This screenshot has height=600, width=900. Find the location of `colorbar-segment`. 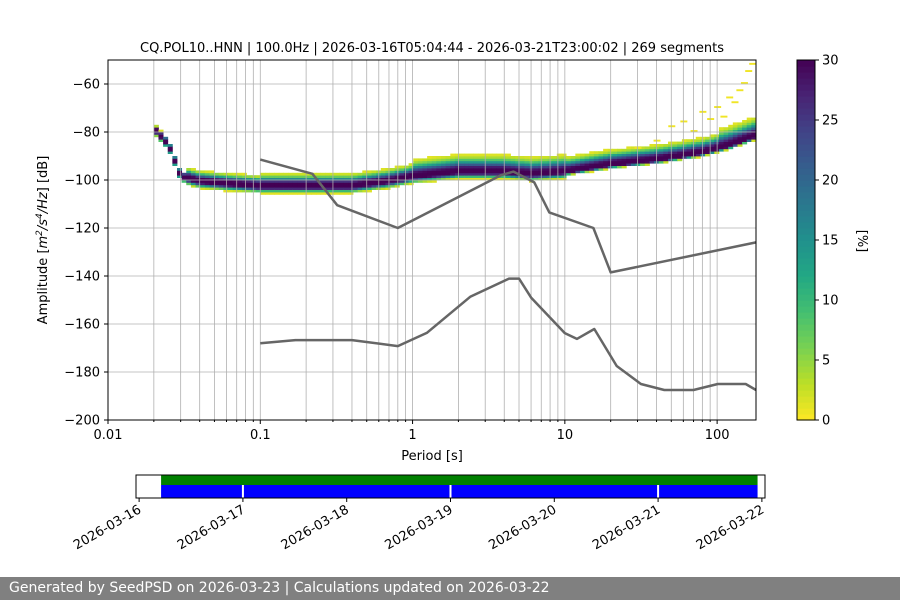

colorbar-segment is located at coordinates (806, 81).